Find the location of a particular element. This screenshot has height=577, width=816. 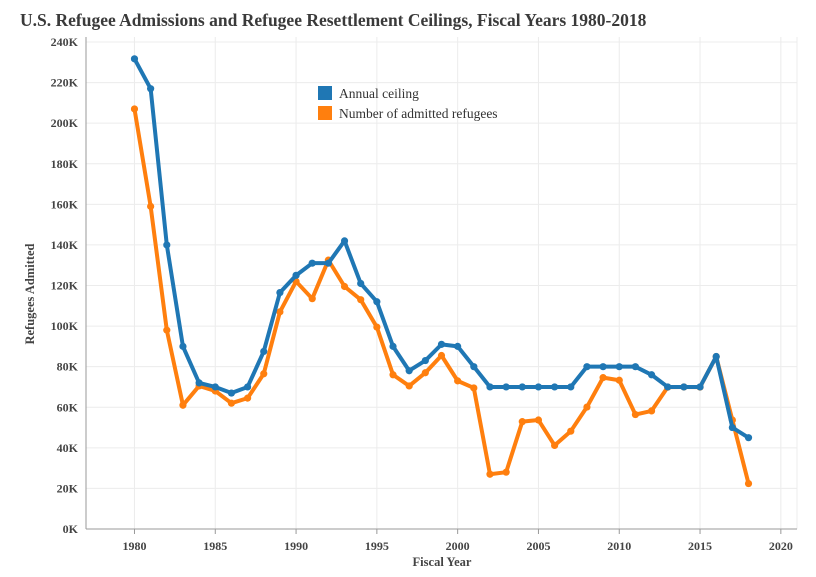

y-tick-label: 0K is located at coordinates (71, 529).